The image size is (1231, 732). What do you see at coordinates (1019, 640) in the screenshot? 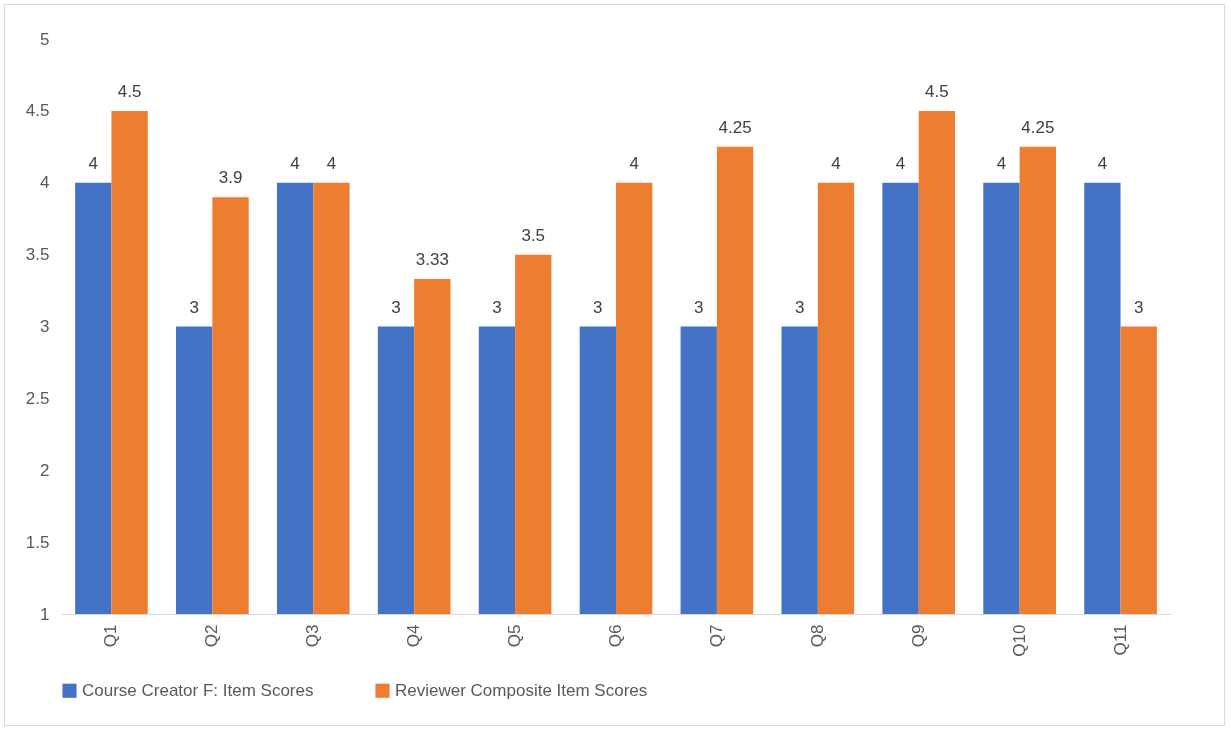
I see `x-tick-label: Q10` at bounding box center [1019, 640].